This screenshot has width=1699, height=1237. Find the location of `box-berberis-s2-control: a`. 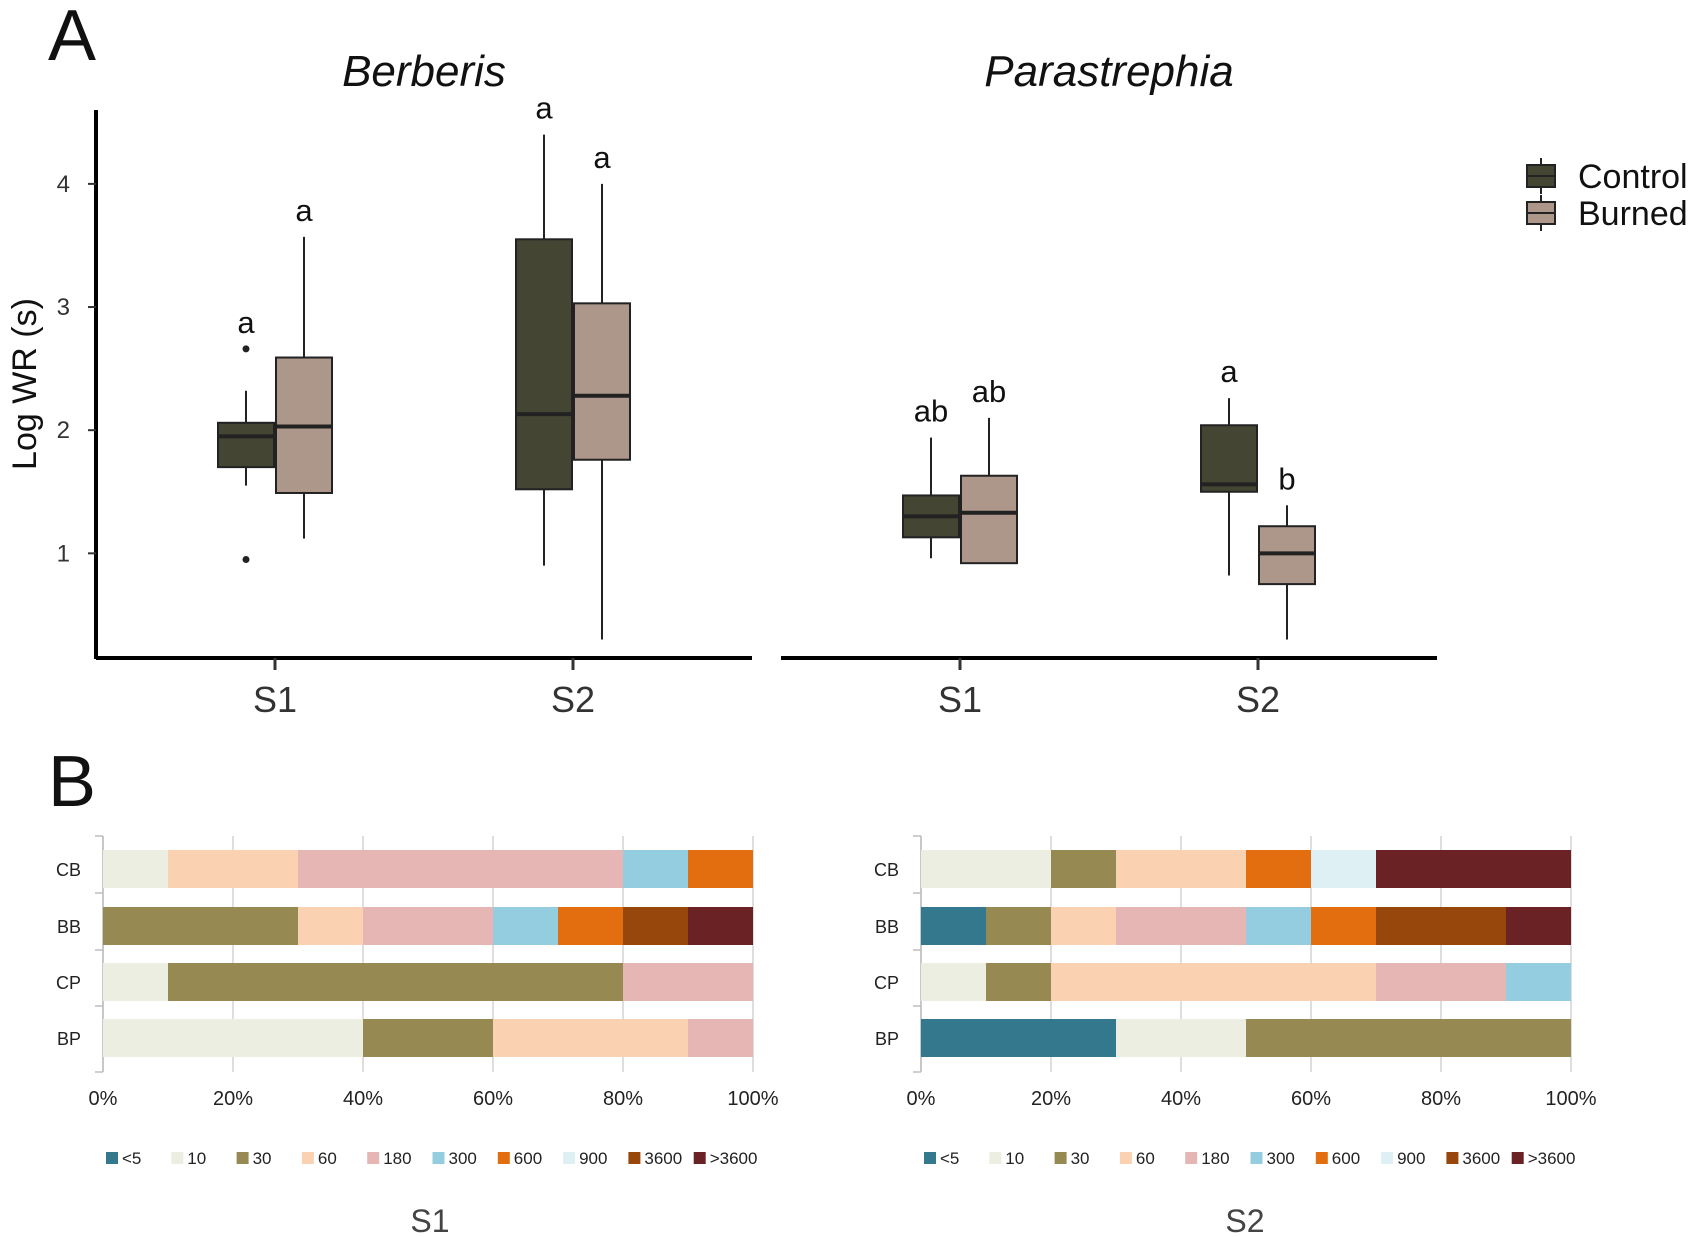

box-berberis-s2-control: a is located at coordinates (544, 328).